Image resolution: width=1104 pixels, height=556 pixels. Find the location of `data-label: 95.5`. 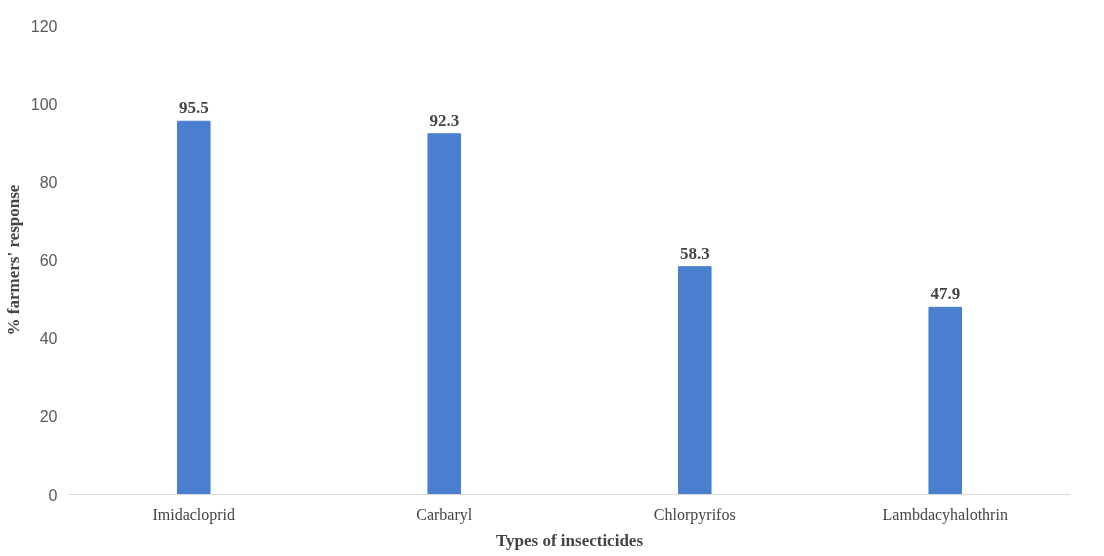

data-label: 95.5 is located at coordinates (193, 108).